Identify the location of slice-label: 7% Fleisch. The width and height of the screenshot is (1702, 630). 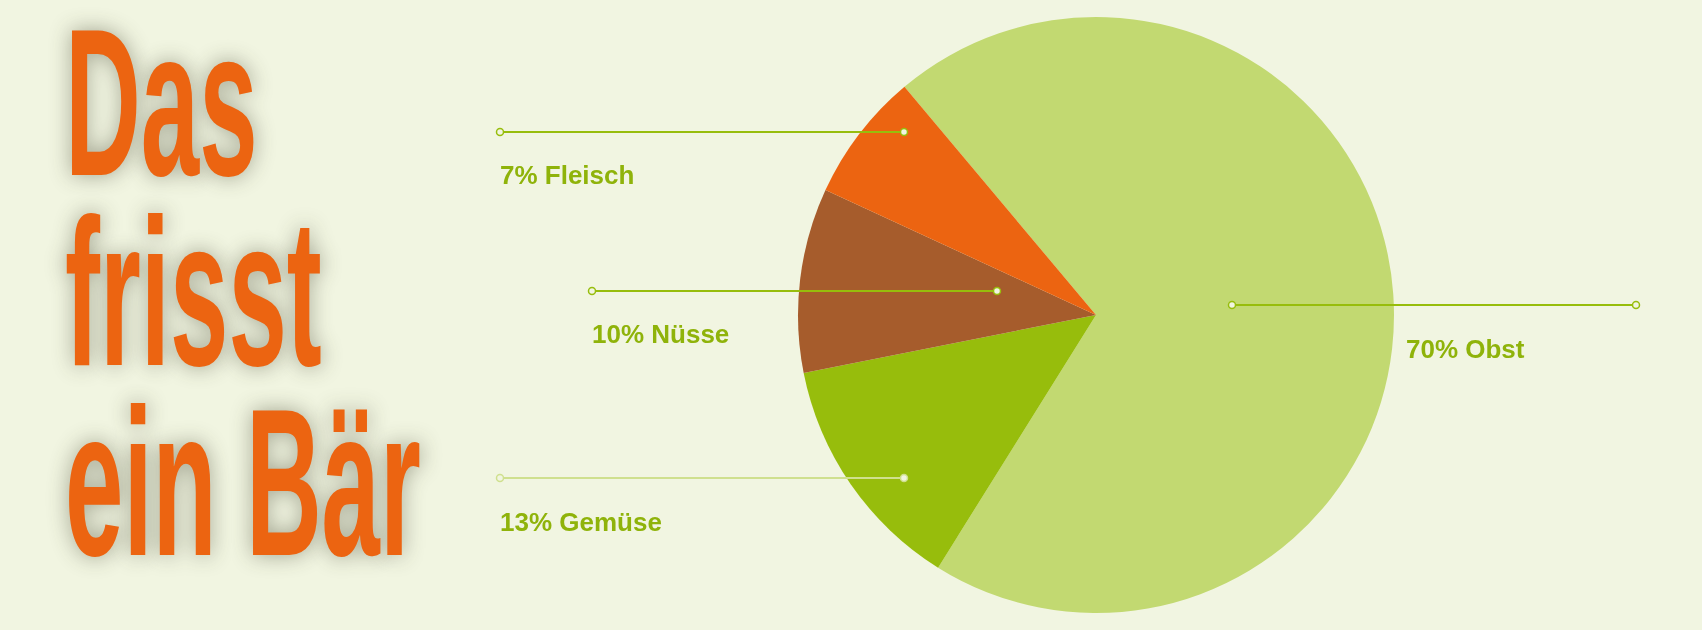
(567, 175).